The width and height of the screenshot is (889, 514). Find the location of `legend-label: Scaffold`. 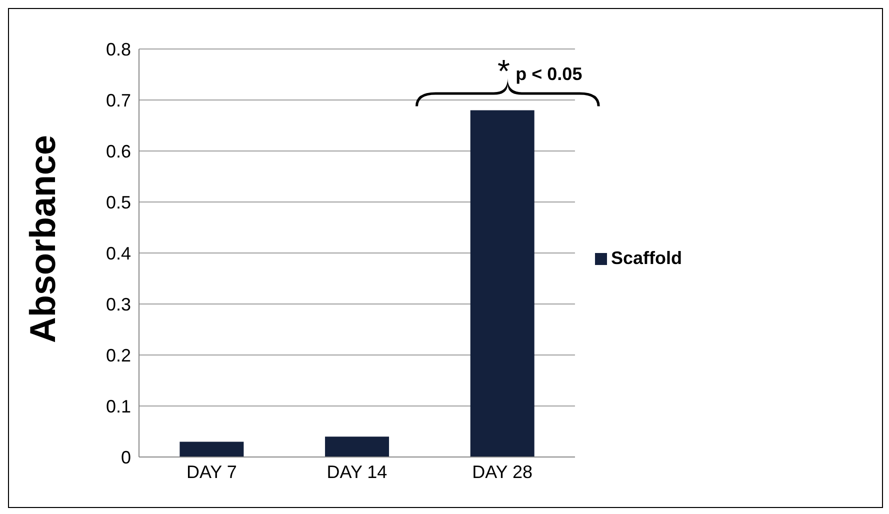

legend-label: Scaffold is located at coordinates (646, 258).